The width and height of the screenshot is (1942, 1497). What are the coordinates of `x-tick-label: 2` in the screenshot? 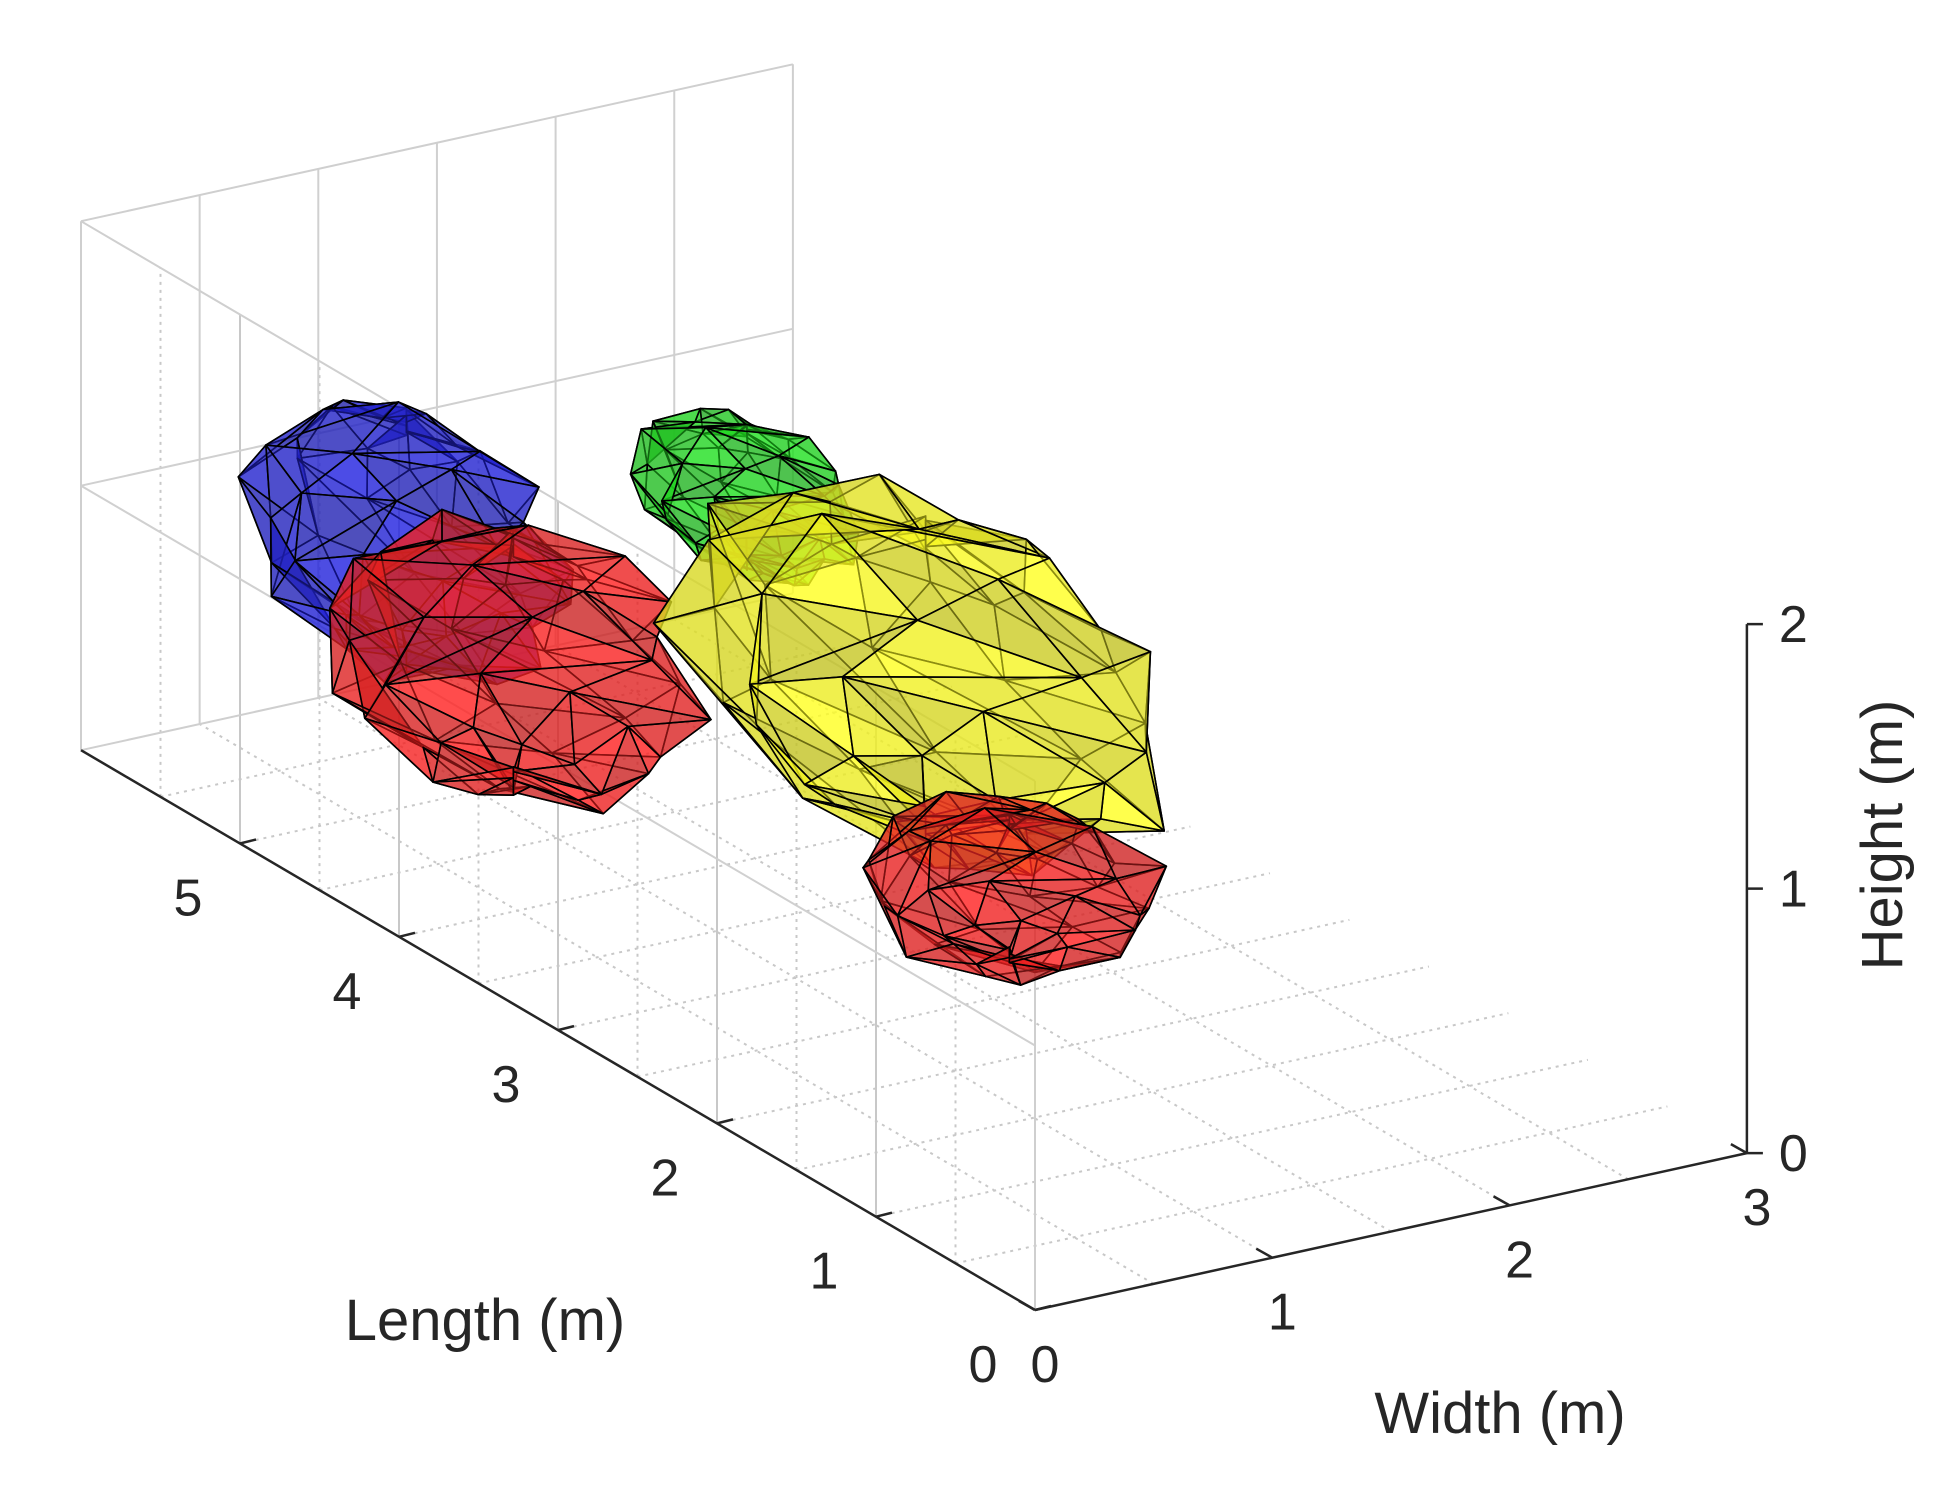 It's located at (1519, 1260).